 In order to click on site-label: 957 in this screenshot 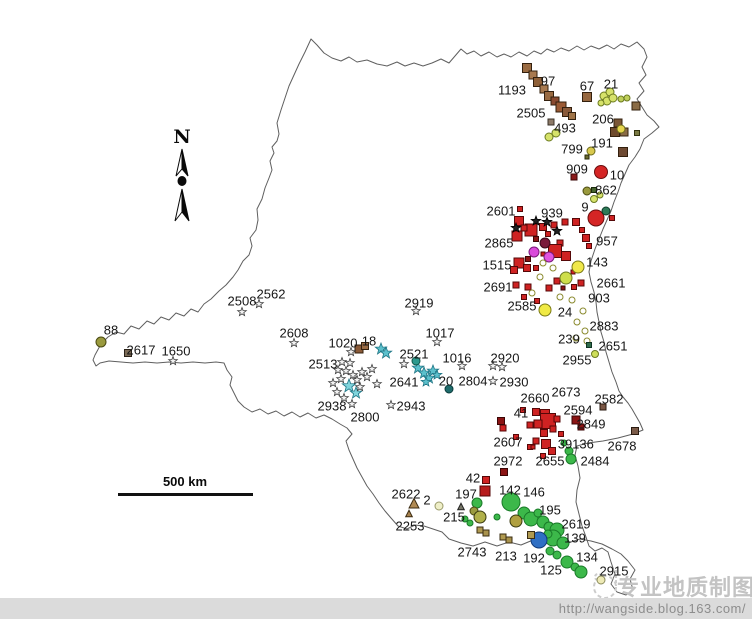, I will do `click(607, 241)`.